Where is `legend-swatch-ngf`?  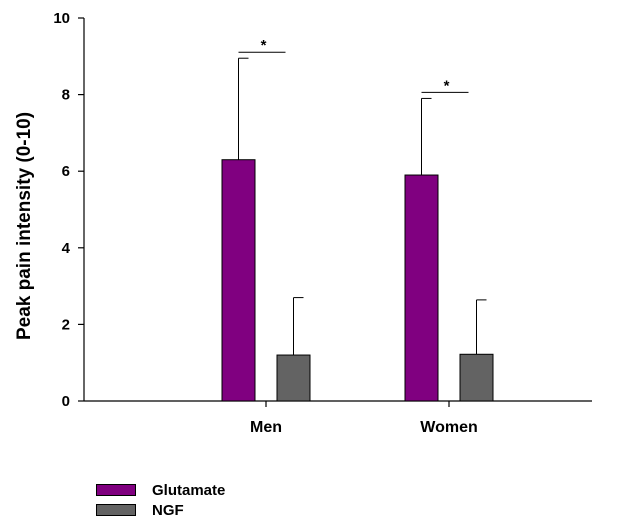 legend-swatch-ngf is located at coordinates (116, 510).